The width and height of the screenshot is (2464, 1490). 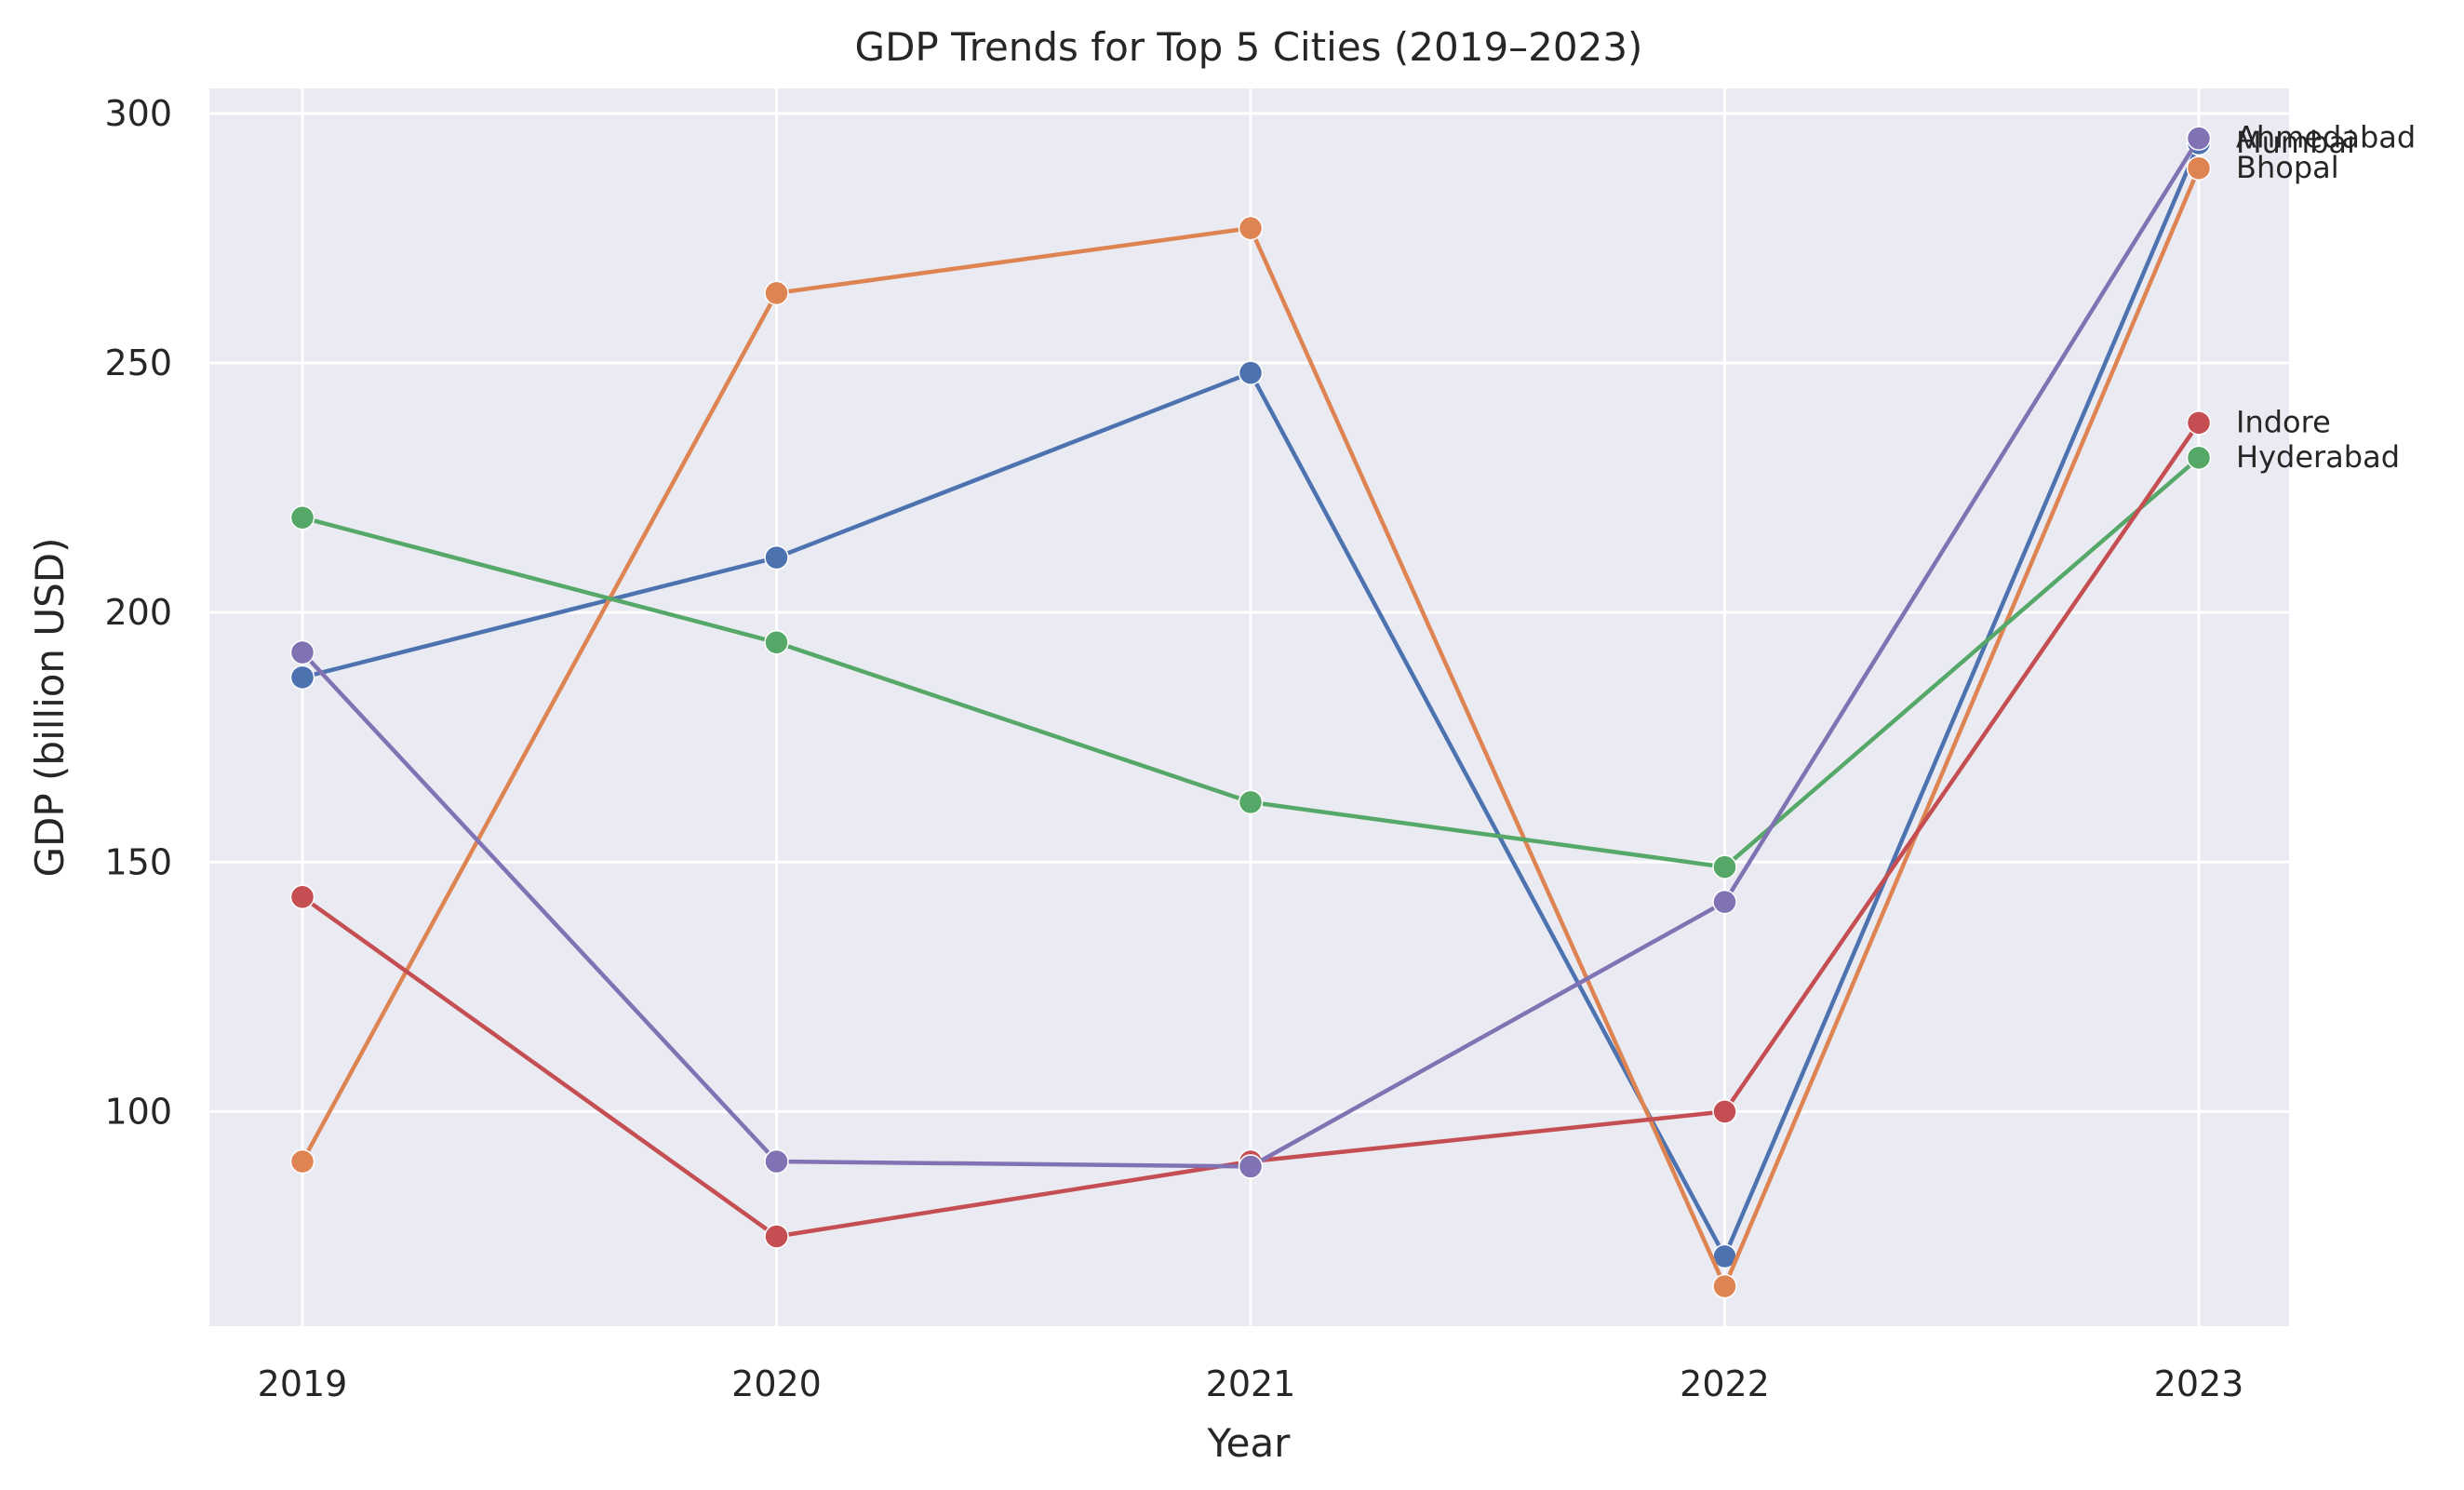 What do you see at coordinates (1251, 1383) in the screenshot?
I see `x-tick-label: 2021` at bounding box center [1251, 1383].